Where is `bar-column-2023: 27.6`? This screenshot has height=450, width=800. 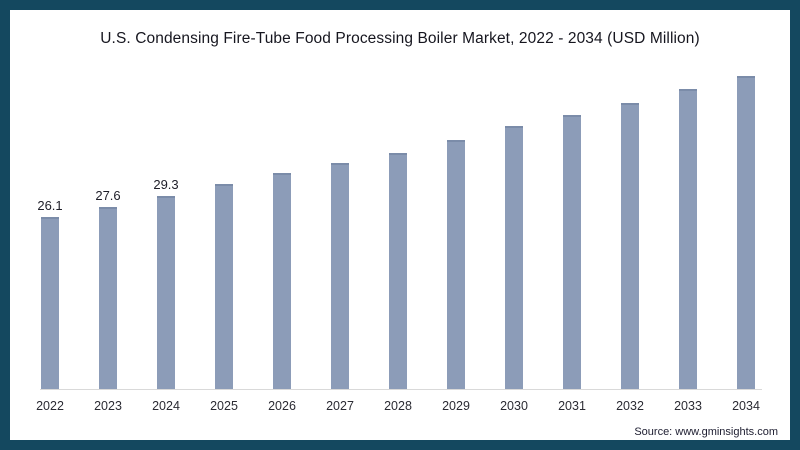 bar-column-2023: 27.6 is located at coordinates (108, 288).